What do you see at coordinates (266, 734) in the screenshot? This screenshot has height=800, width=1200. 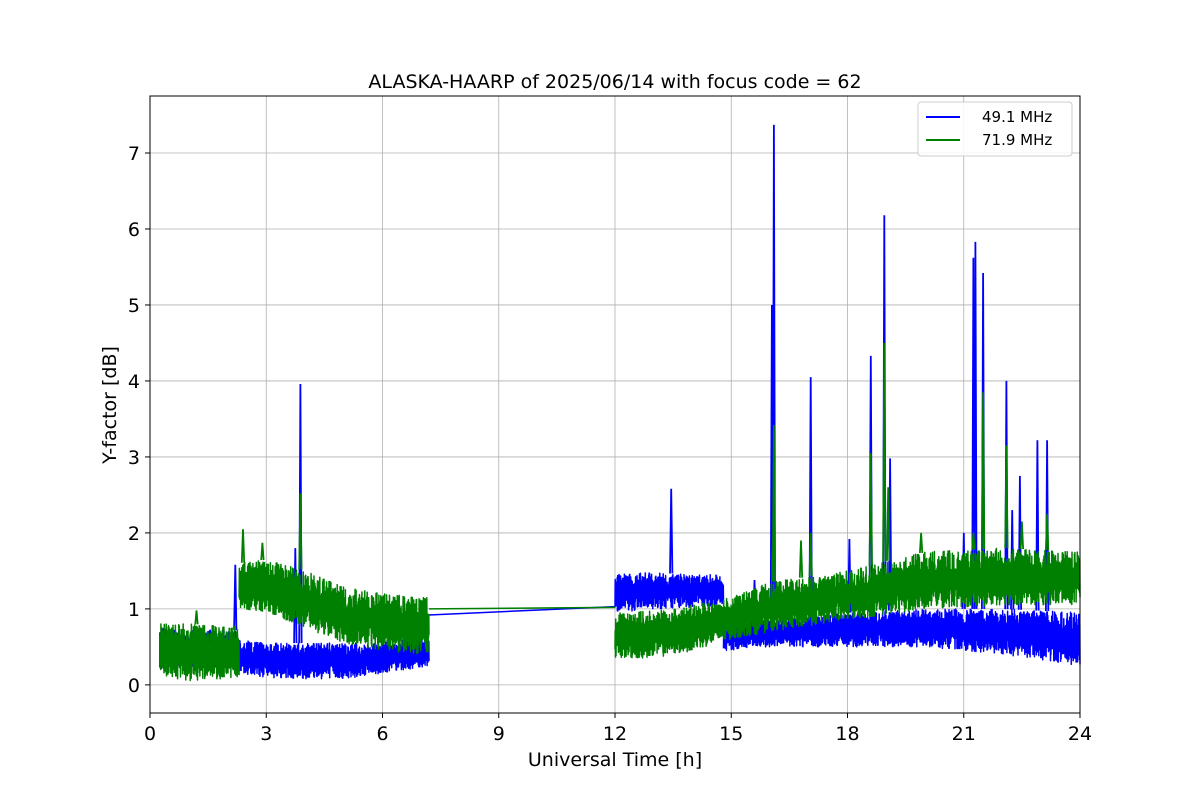 I see `x-tick-label: 3` at bounding box center [266, 734].